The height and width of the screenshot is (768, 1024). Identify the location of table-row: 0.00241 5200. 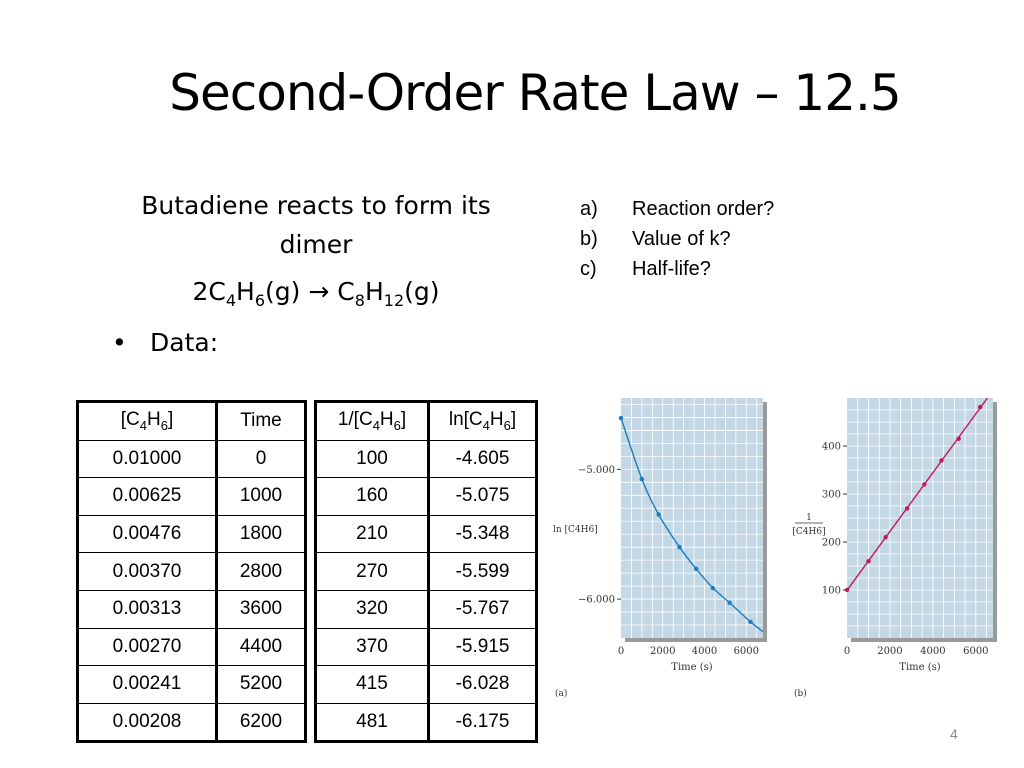
(191, 684).